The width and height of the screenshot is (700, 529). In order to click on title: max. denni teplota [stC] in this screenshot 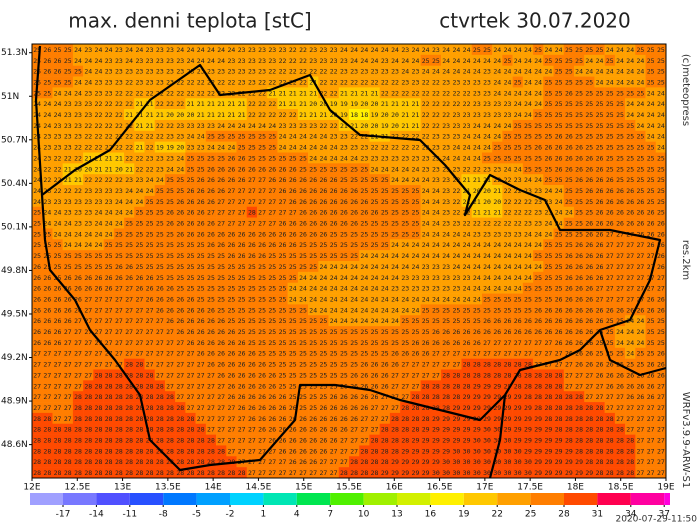, I will do `click(189, 21)`.